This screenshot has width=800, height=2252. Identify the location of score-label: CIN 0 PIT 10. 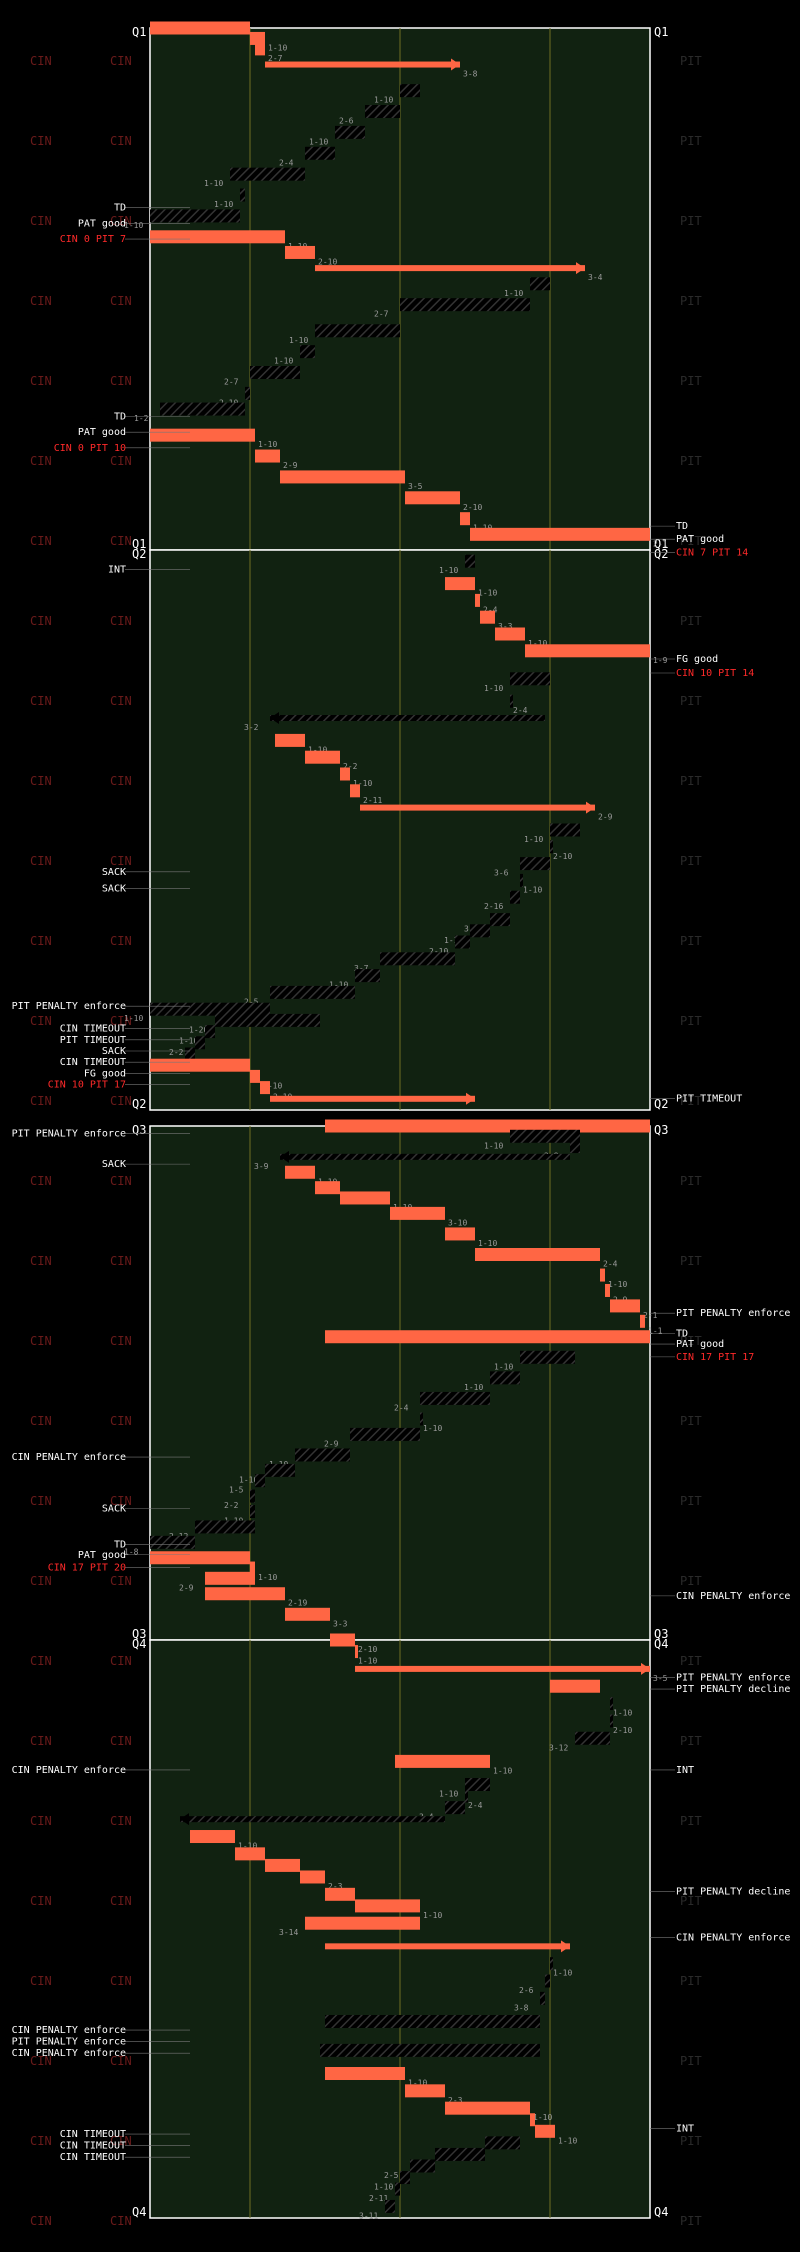
(90, 448).